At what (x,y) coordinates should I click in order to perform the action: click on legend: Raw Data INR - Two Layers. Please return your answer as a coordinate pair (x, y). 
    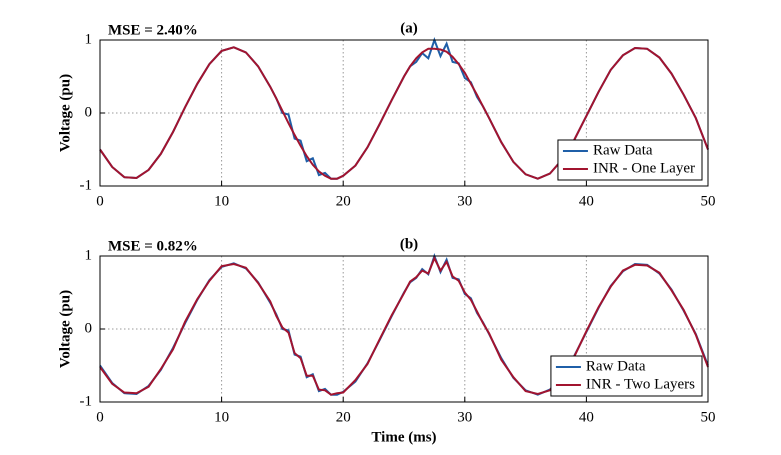
    Looking at the image, I should click on (626, 376).